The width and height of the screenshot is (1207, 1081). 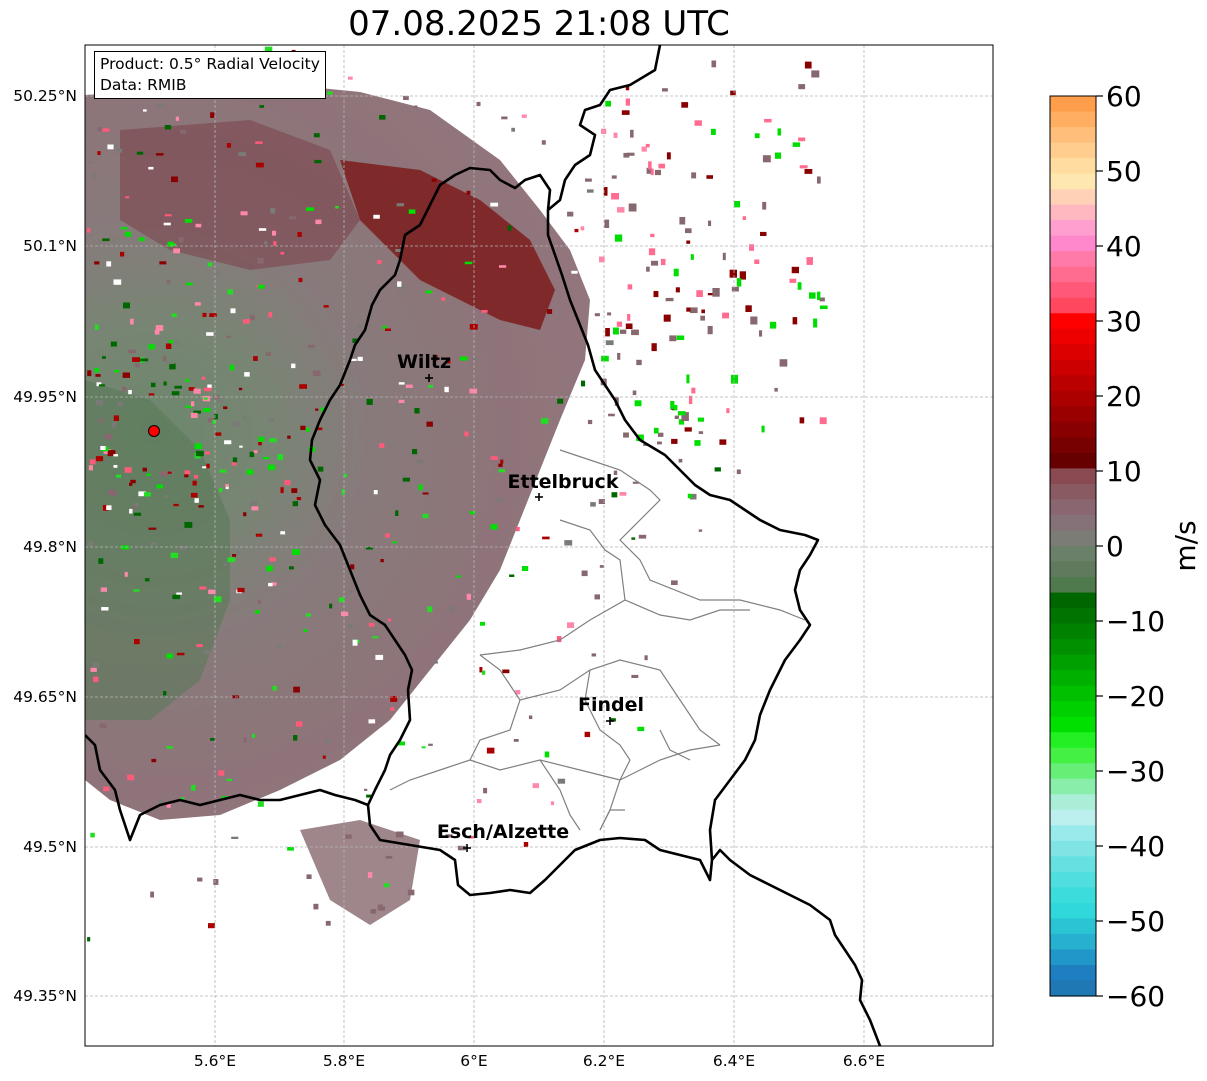 What do you see at coordinates (1135, 996) in the screenshot?
I see `colorbar-tick-label: −60` at bounding box center [1135, 996].